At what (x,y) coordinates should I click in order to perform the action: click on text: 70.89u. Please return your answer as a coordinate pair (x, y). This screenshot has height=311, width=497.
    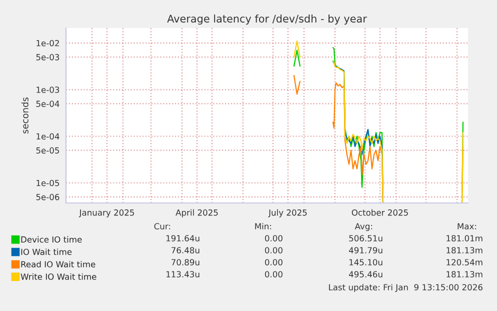
    Looking at the image, I should click on (186, 262).